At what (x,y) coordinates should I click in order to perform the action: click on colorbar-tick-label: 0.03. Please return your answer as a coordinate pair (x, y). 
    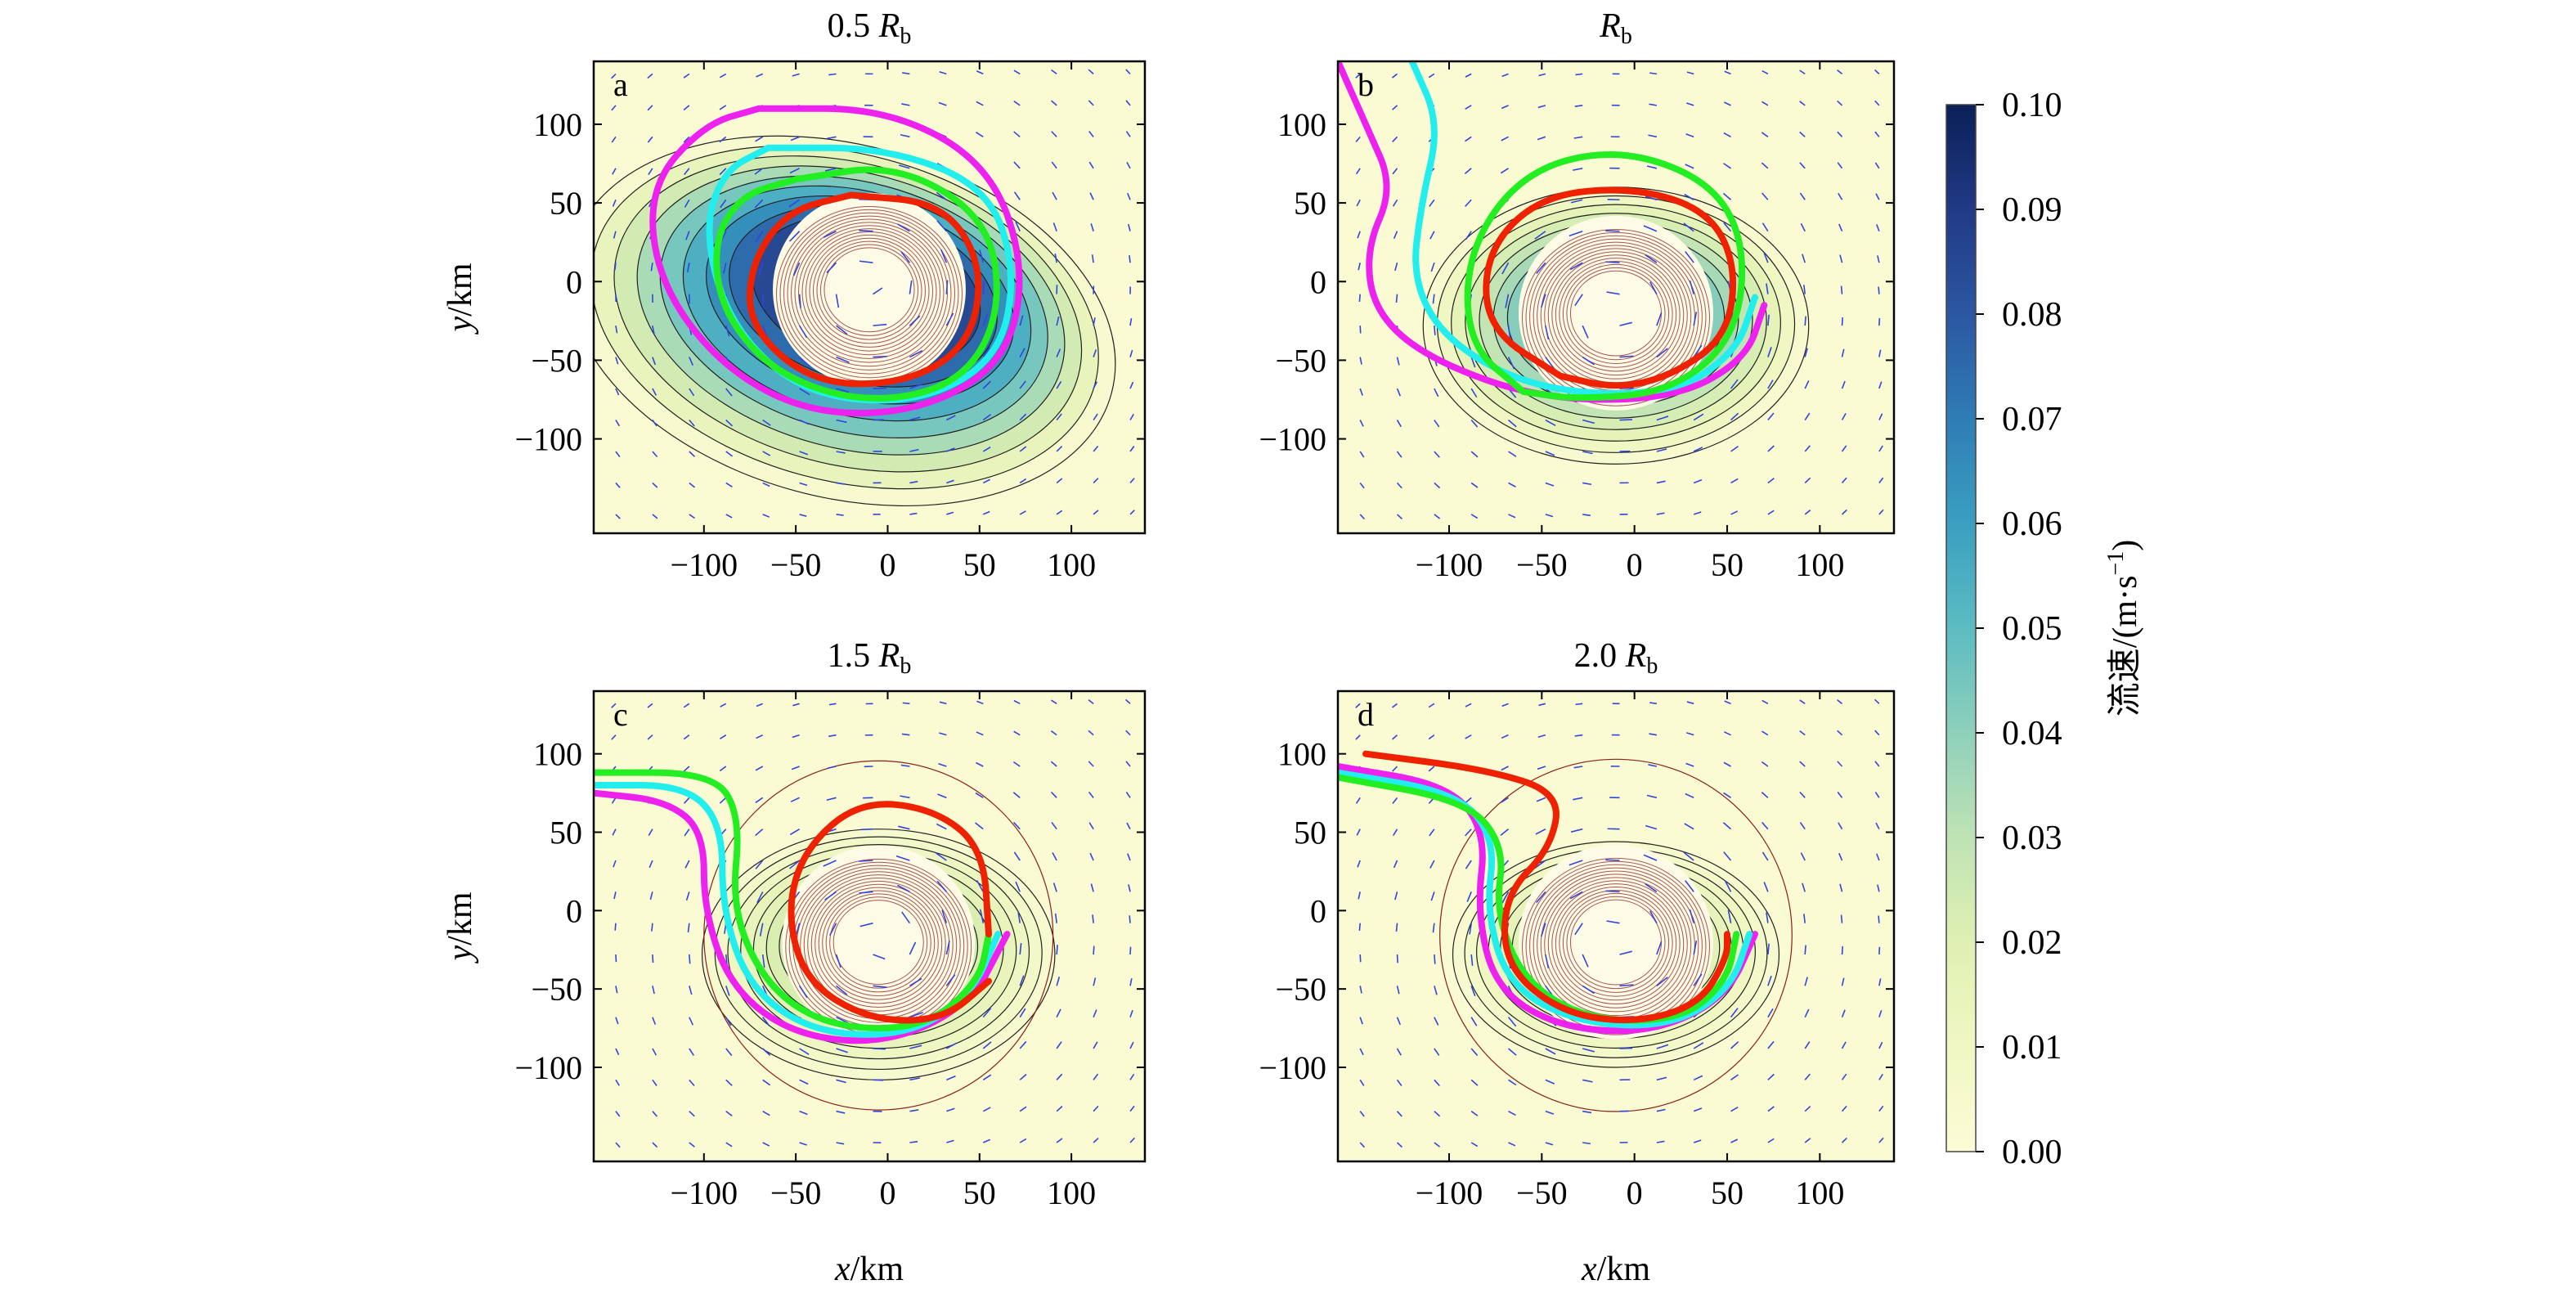
    Looking at the image, I should click on (2032, 838).